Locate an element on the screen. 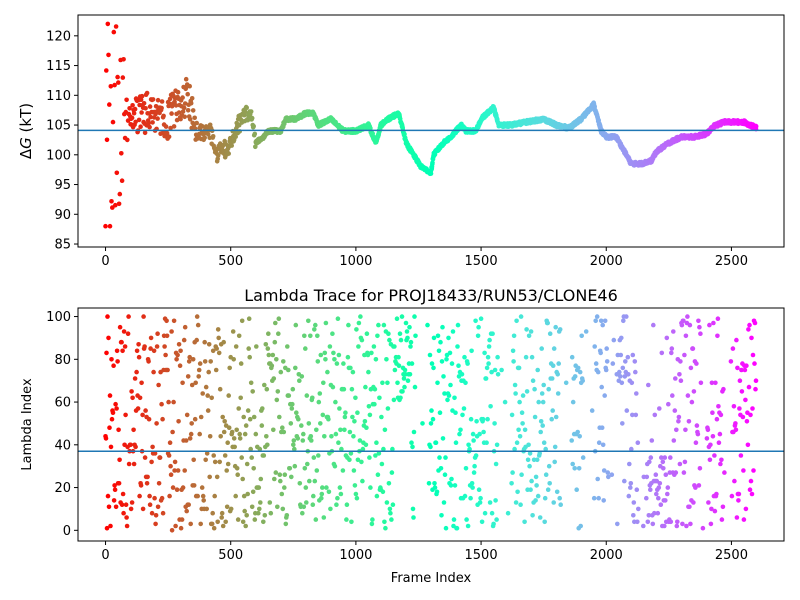  x-tick-label: 2500 is located at coordinates (731, 555).